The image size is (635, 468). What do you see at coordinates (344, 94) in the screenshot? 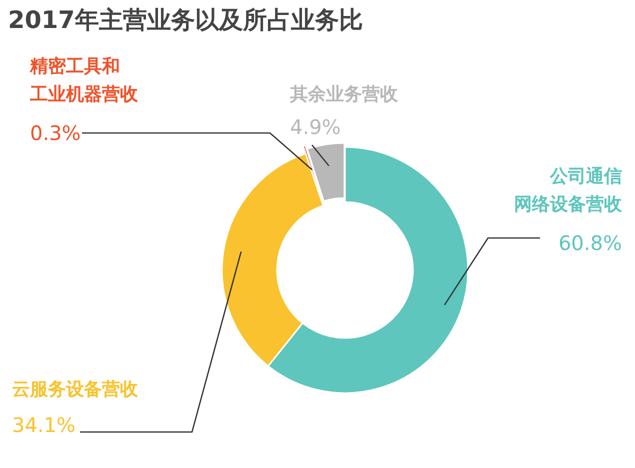
I see `slice-label: 其余业务营收` at bounding box center [344, 94].